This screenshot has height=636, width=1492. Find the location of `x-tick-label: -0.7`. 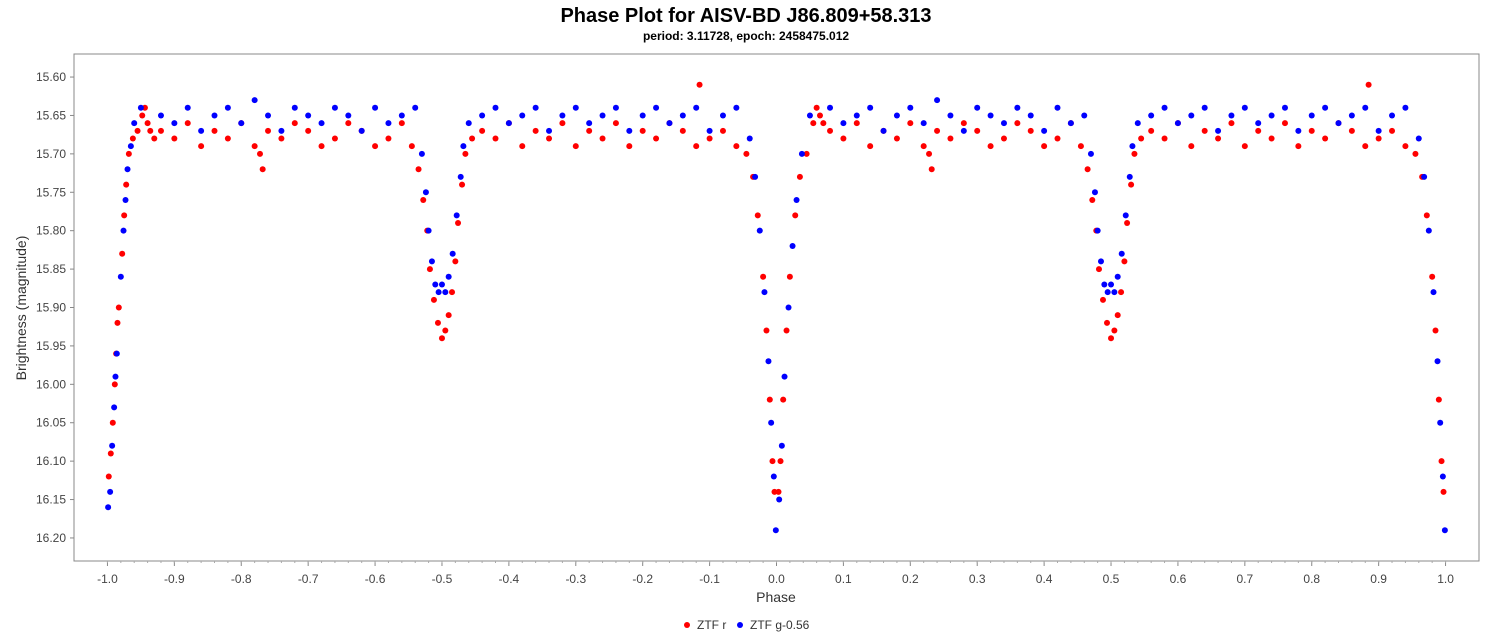

x-tick-label: -0.7 is located at coordinates (308, 579).